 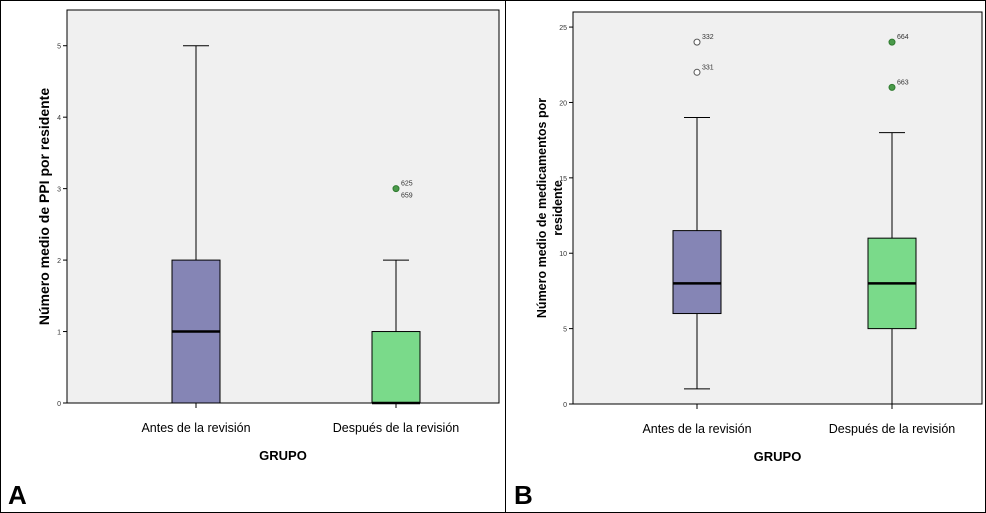 I want to click on y-tick-label: 1, so click(x=59, y=333).